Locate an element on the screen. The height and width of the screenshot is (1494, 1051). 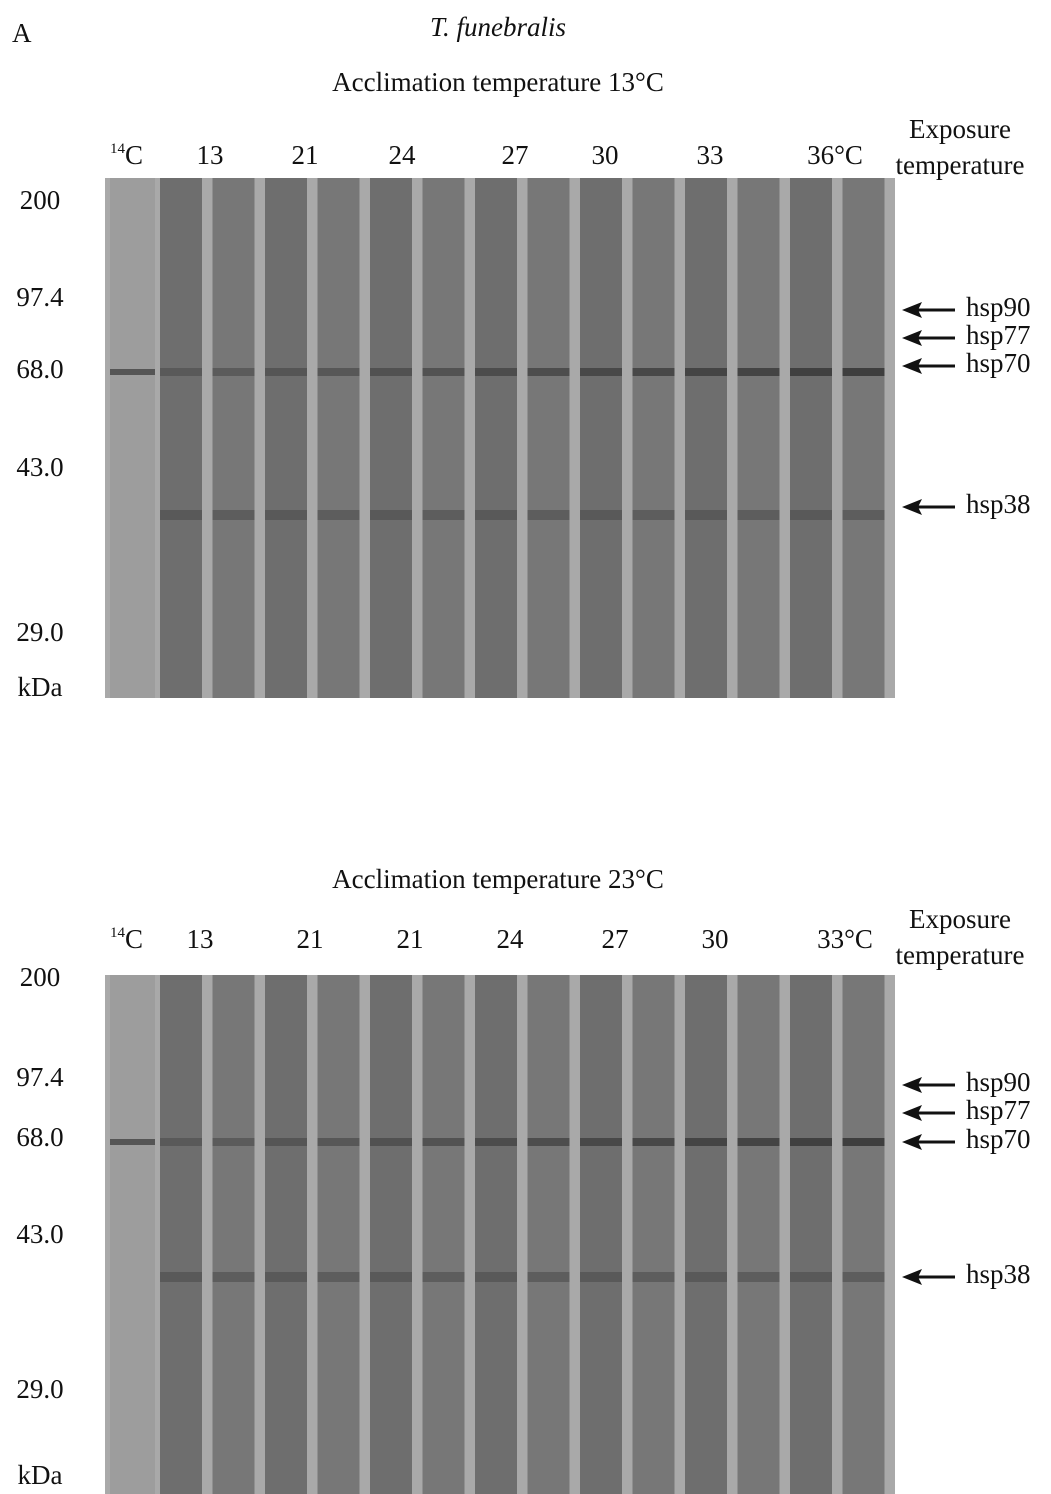
protein-label: hsp77 is located at coordinates (998, 335).